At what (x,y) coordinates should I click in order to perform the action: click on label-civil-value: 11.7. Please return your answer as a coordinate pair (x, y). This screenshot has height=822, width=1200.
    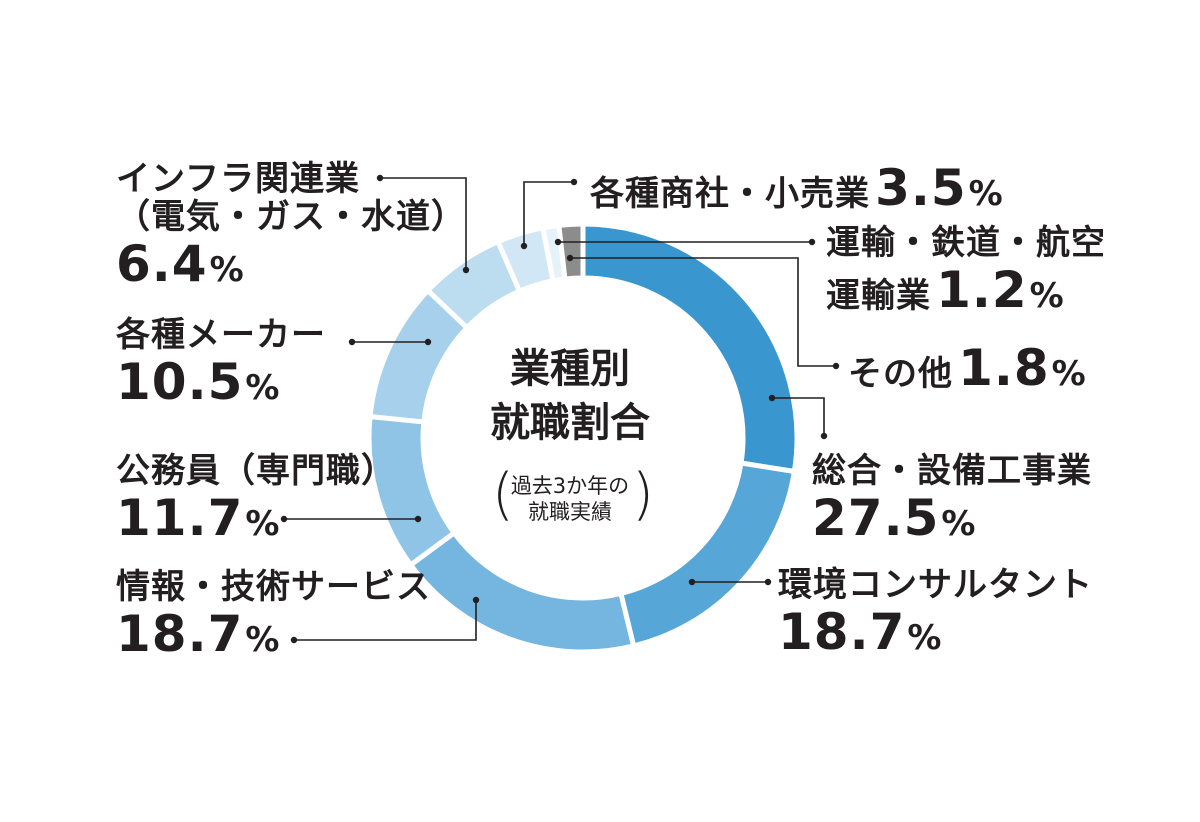
    Looking at the image, I should click on (180, 518).